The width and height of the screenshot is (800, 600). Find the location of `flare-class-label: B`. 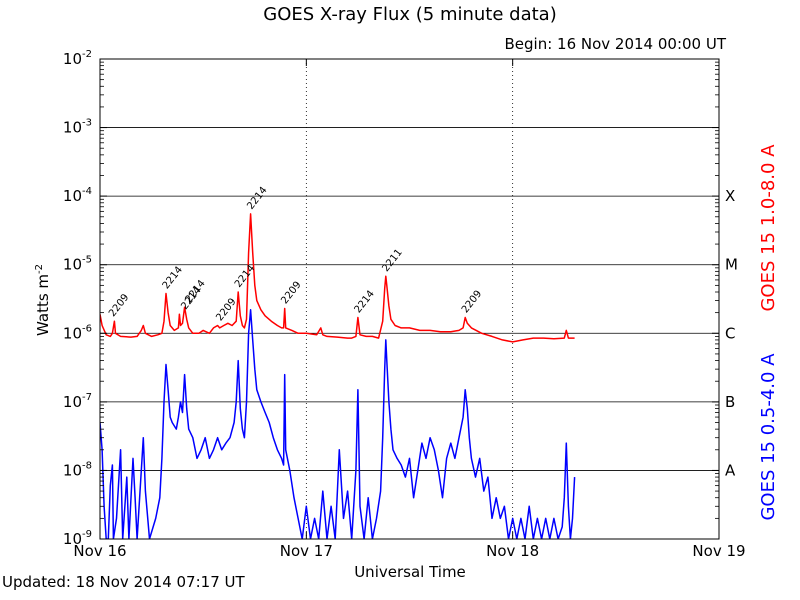

flare-class-label: B is located at coordinates (730, 402).